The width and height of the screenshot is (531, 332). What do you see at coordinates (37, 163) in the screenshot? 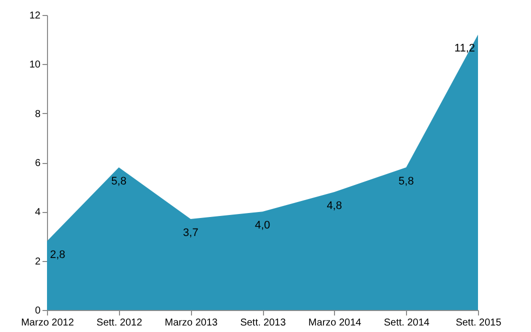
I see `y-tick-label: 6` at bounding box center [37, 163].